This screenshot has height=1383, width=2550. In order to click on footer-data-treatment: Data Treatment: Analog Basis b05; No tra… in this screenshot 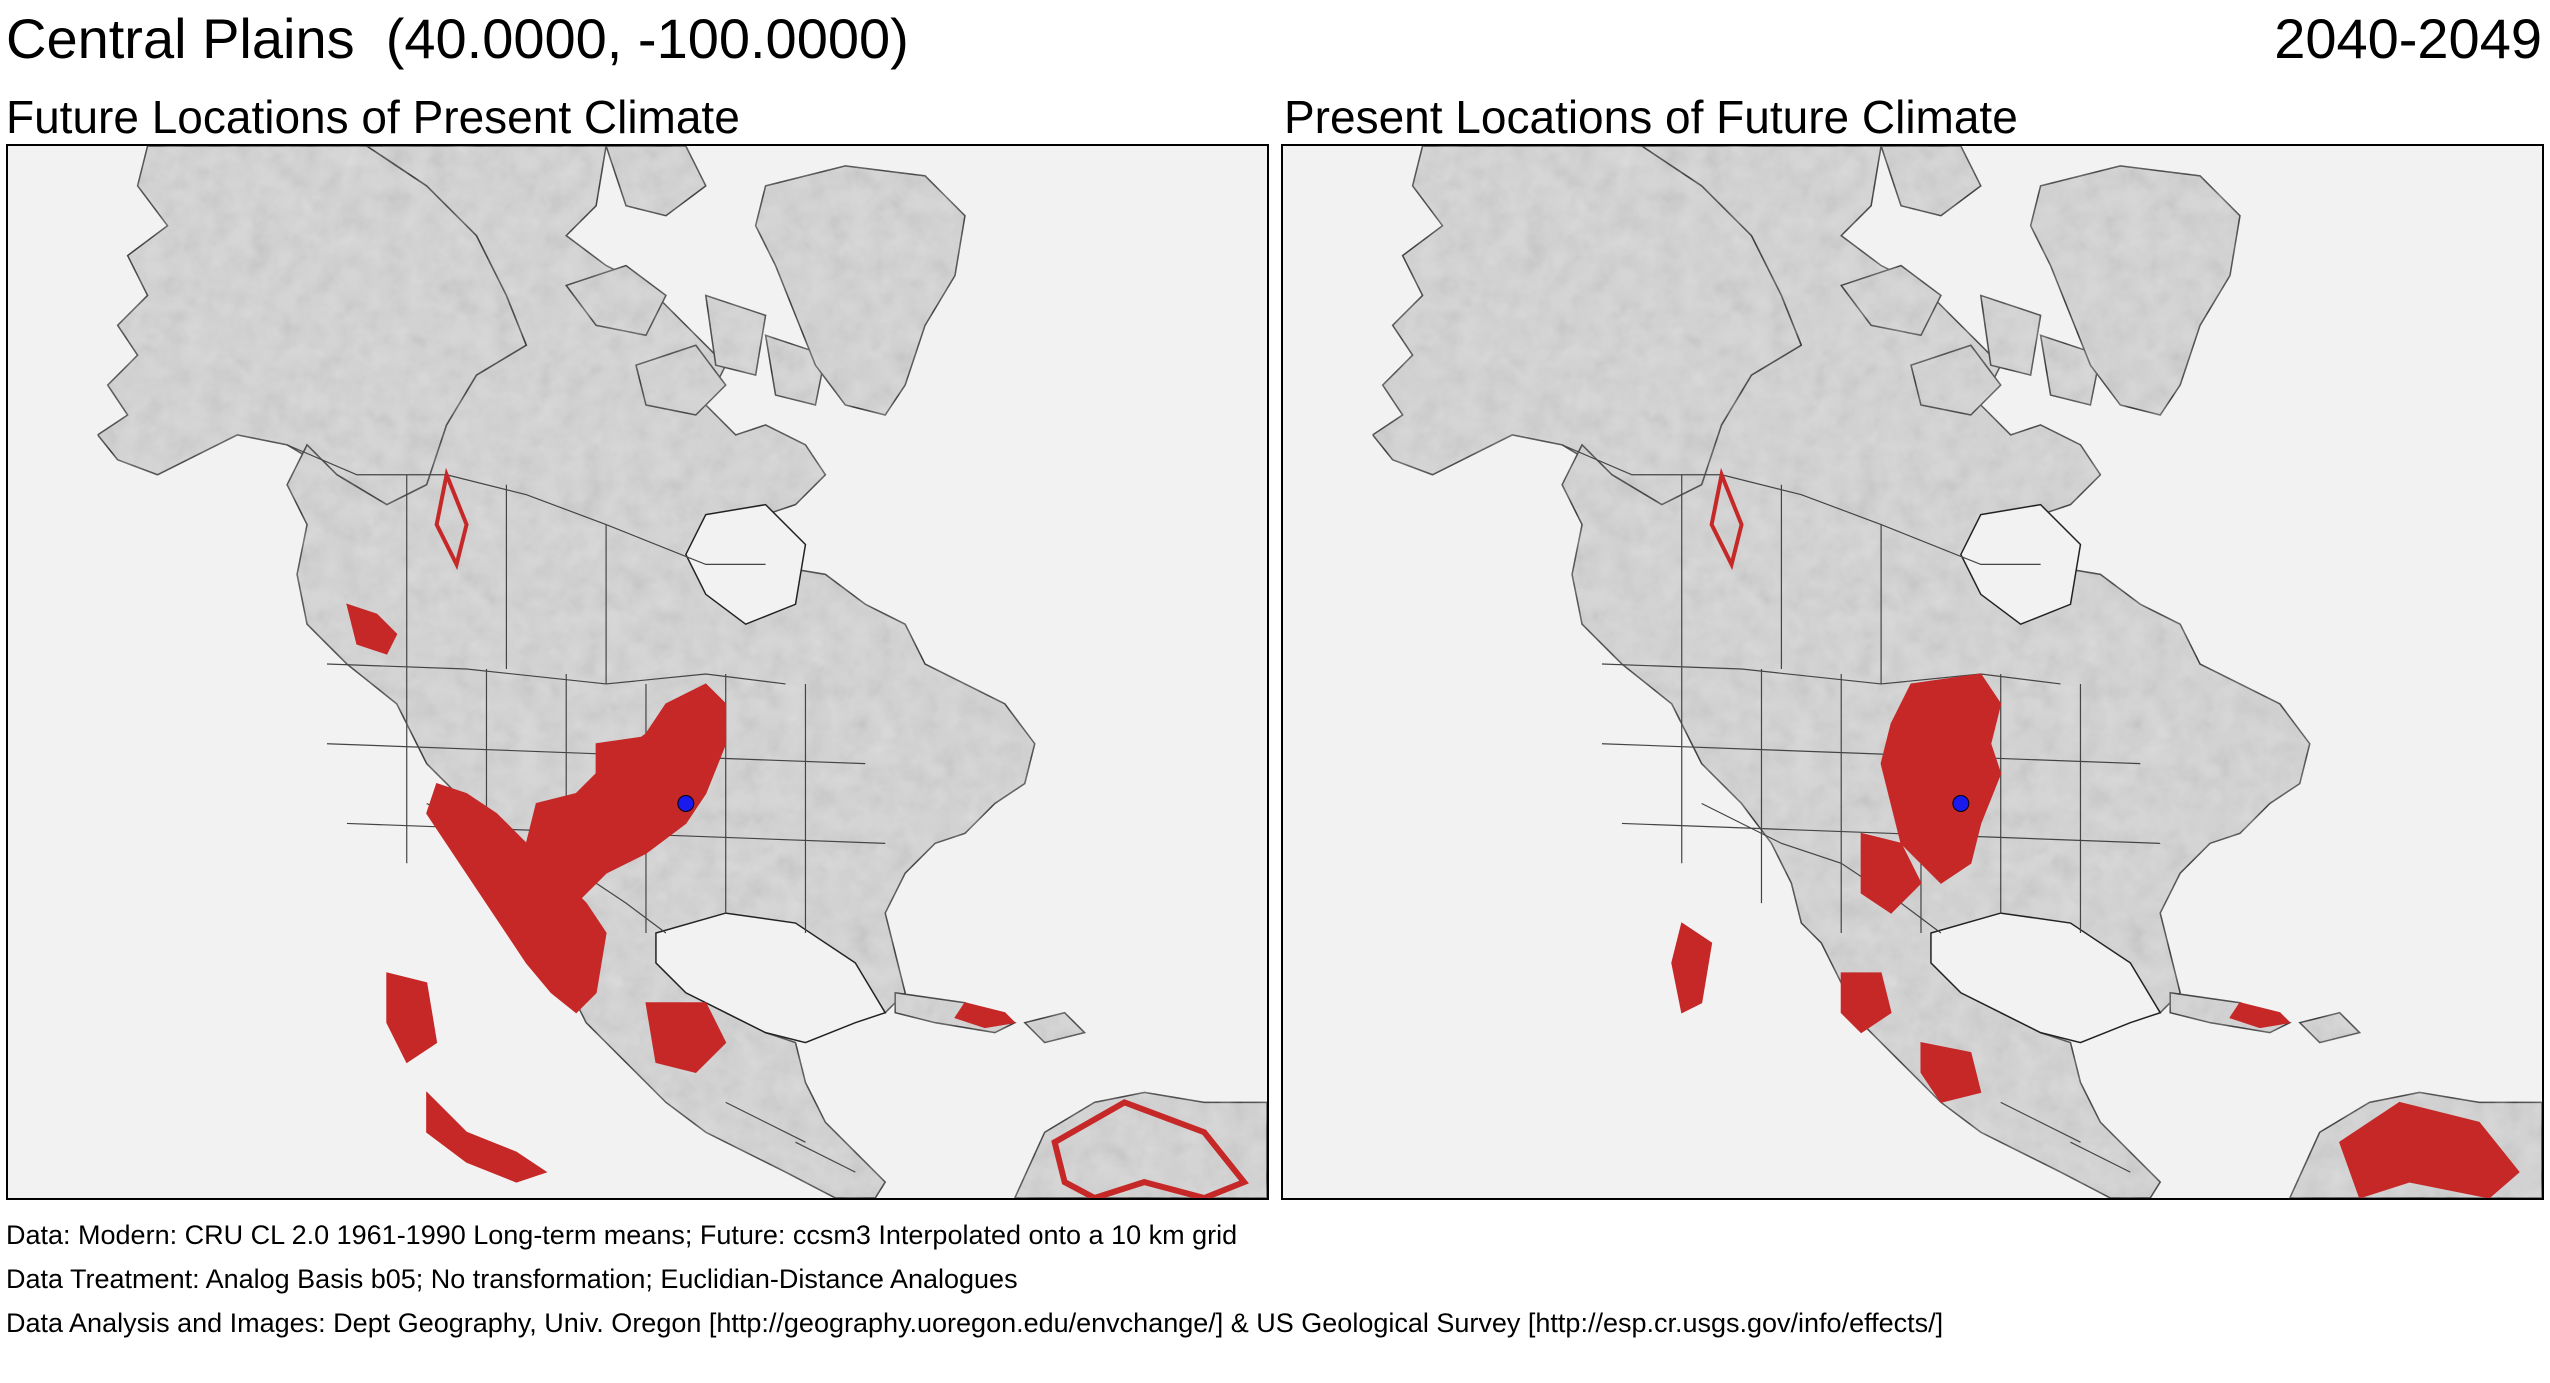, I will do `click(512, 1279)`.